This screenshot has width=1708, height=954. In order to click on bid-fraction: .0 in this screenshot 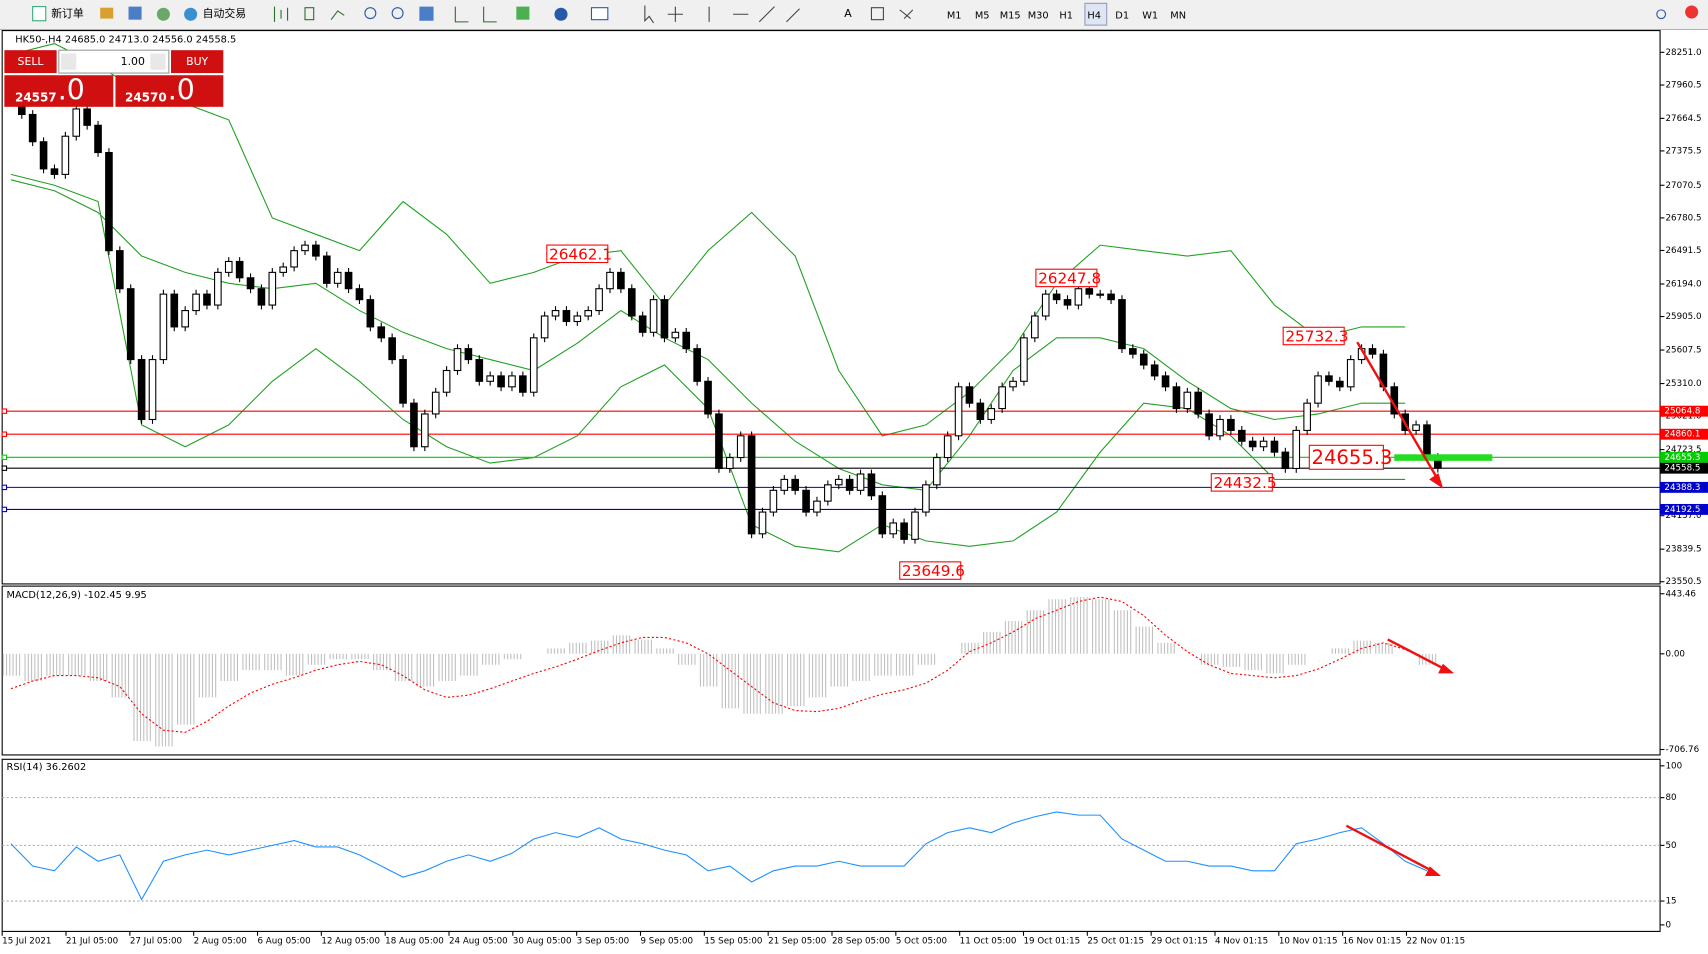, I will do `click(71, 90)`.